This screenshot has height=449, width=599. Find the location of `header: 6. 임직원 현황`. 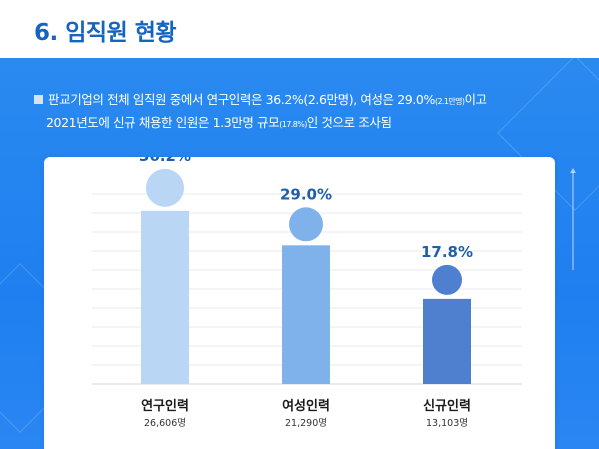

header: 6. 임직원 현황 is located at coordinates (299, 29).